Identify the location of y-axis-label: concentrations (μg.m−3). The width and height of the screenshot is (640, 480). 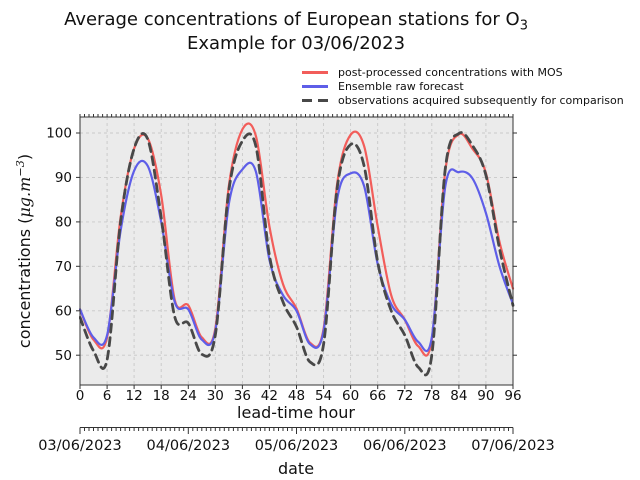
(24, 251).